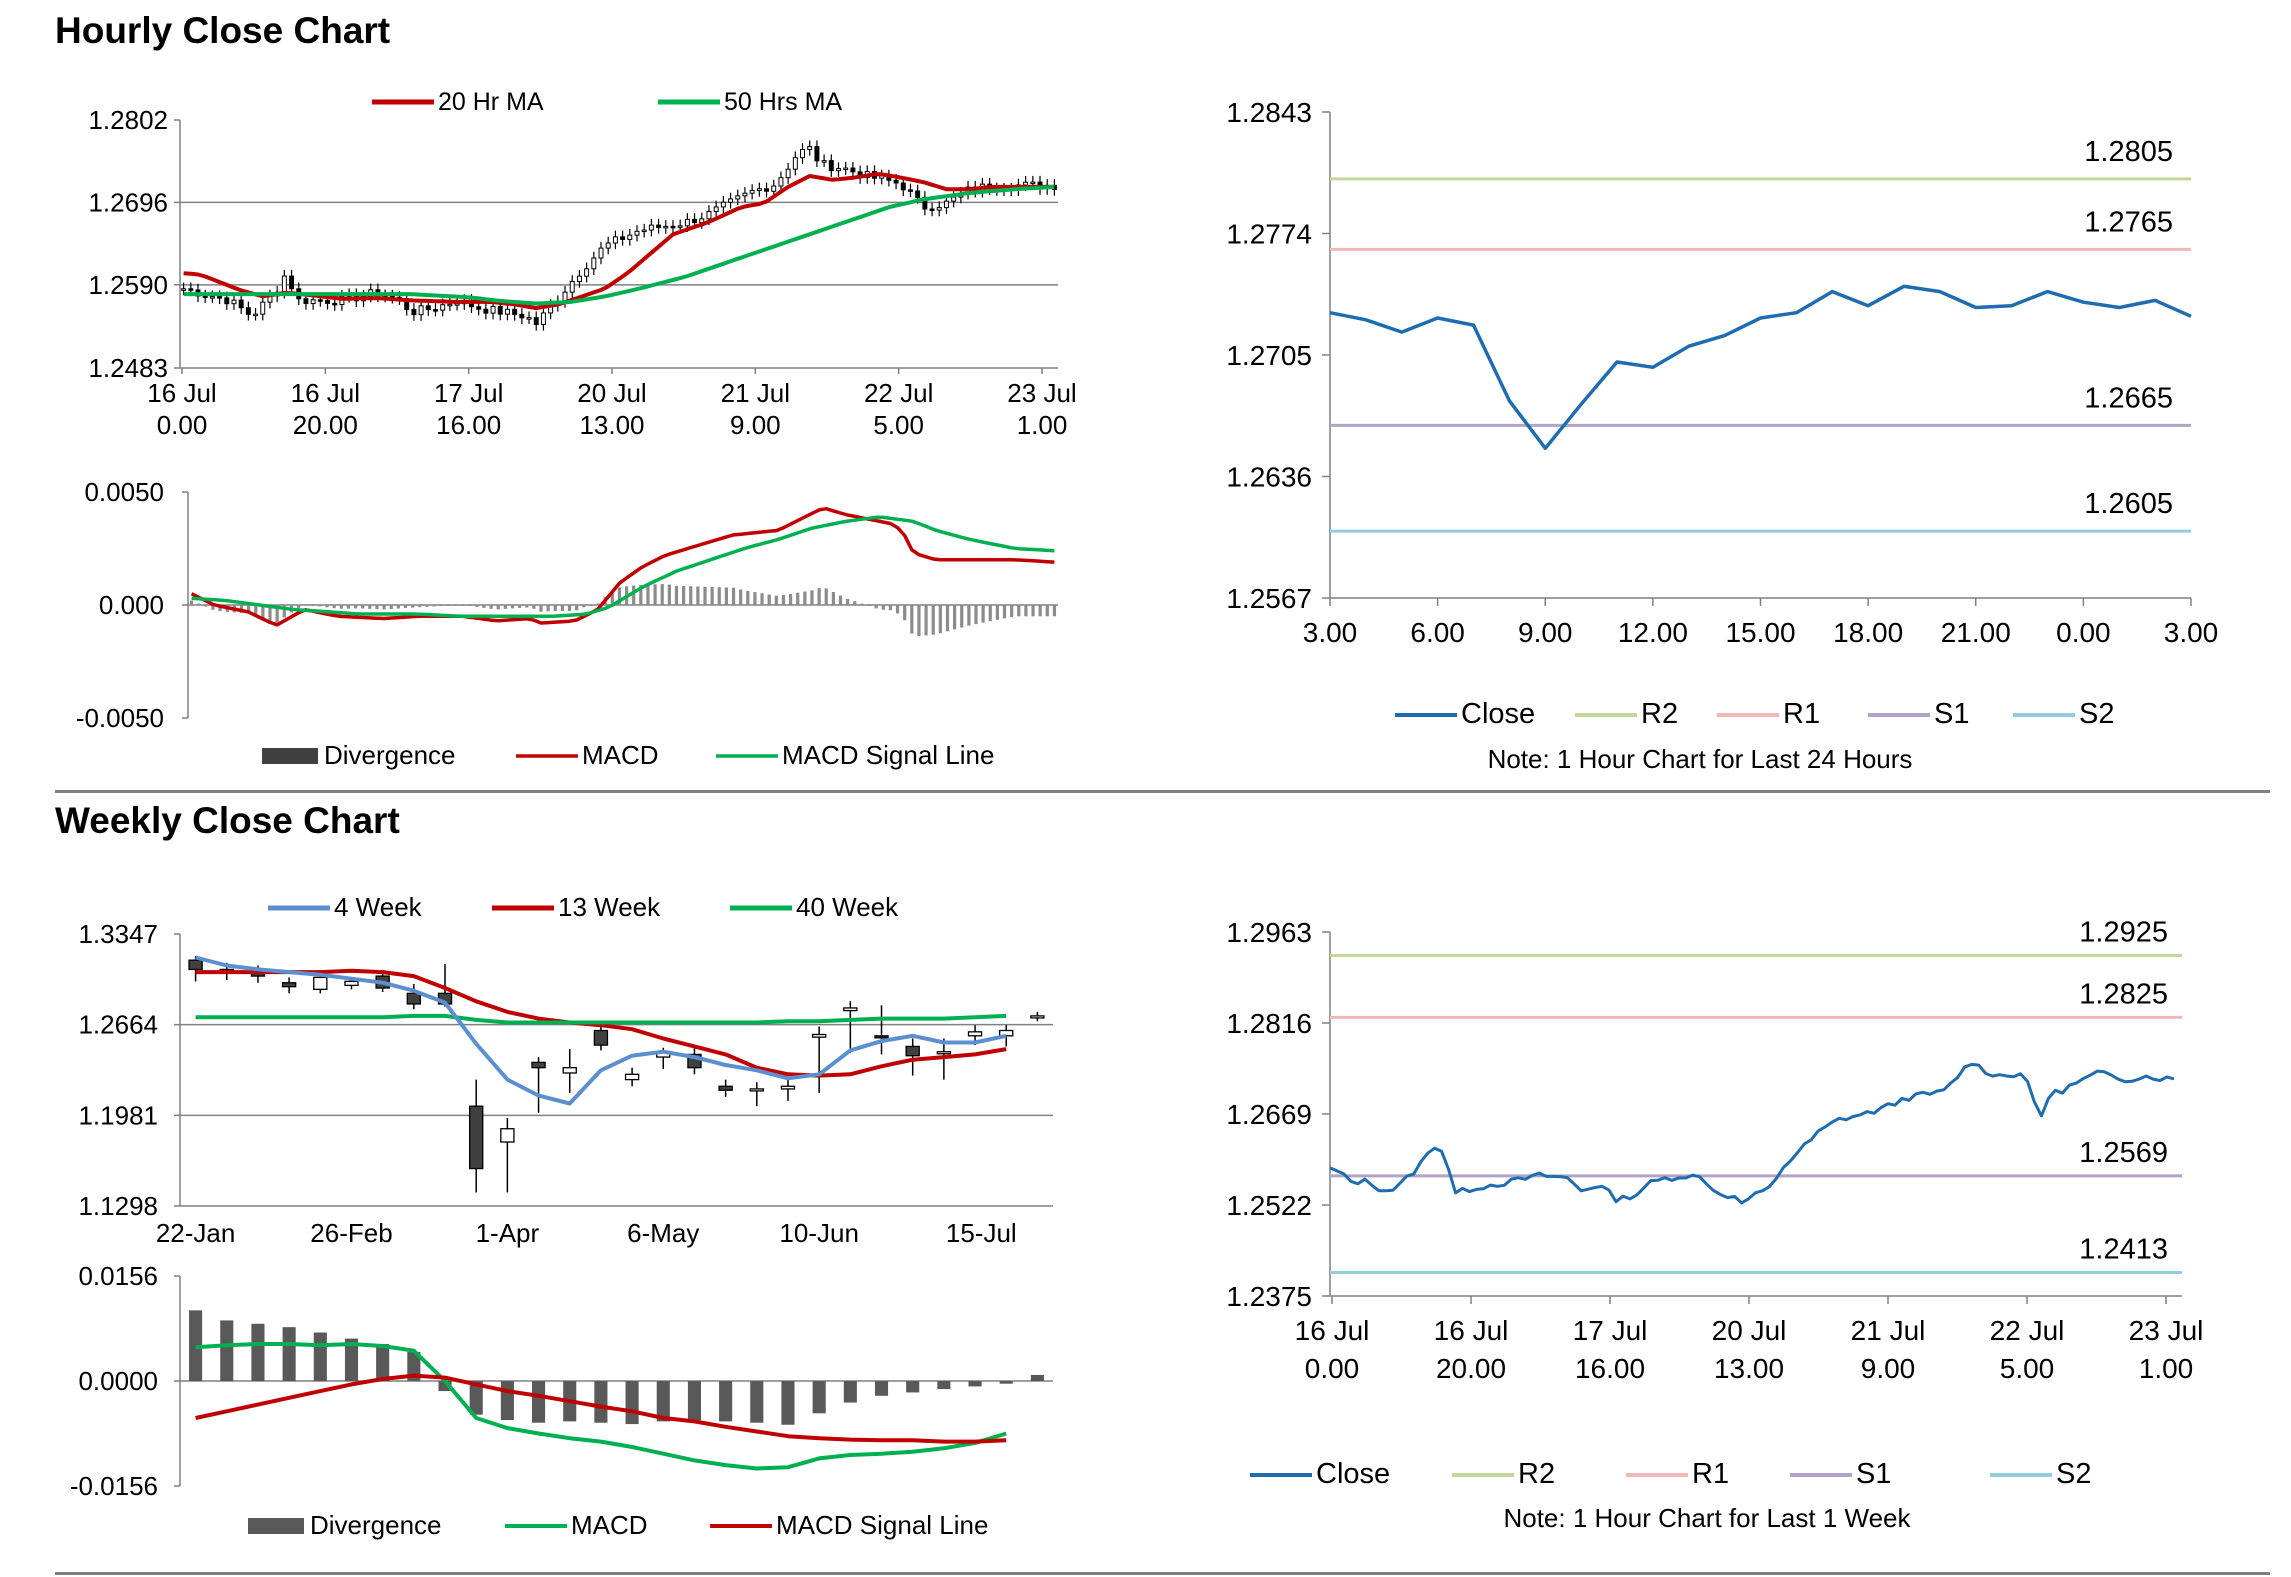  Describe the element at coordinates (2073, 1474) in the screenshot. I see `legend-s2-label: S2` at that location.